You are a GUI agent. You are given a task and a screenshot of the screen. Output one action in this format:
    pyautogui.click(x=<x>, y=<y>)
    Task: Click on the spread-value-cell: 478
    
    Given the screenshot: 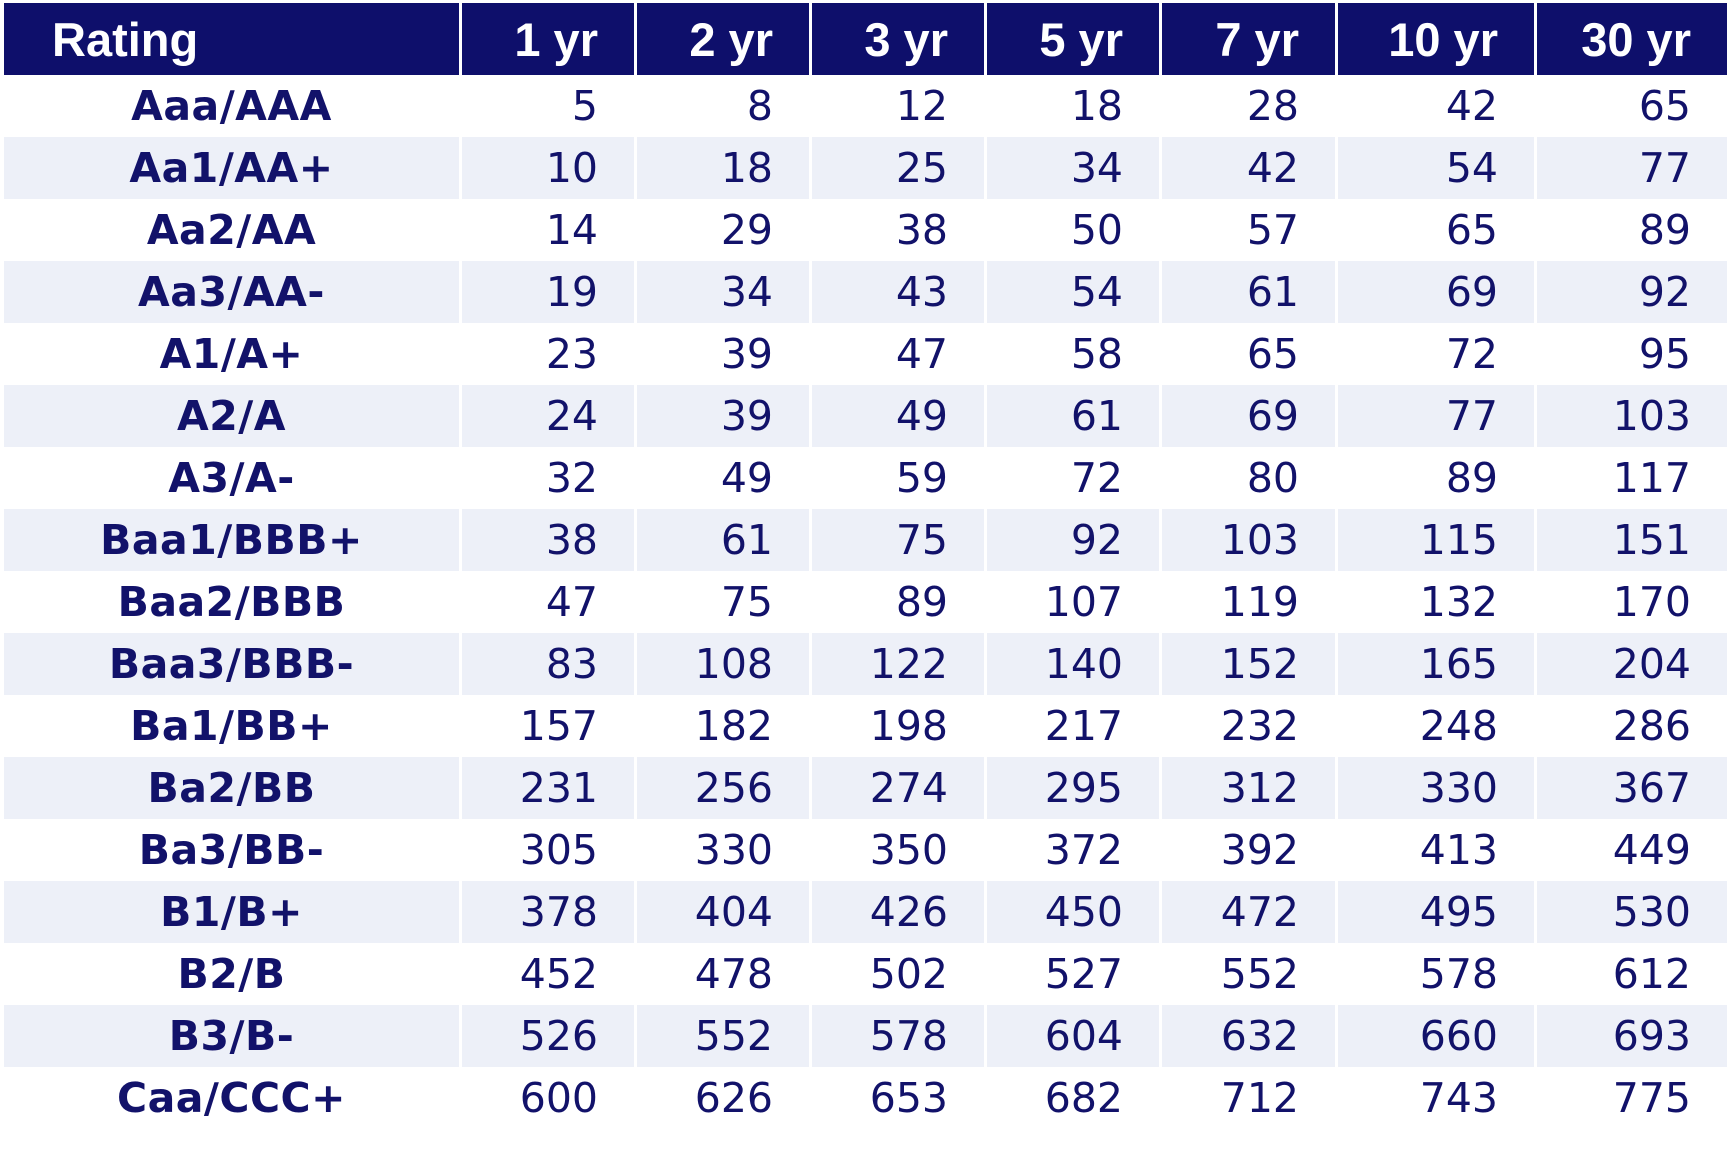 What is the action you would take?
    pyautogui.click(x=724, y=974)
    